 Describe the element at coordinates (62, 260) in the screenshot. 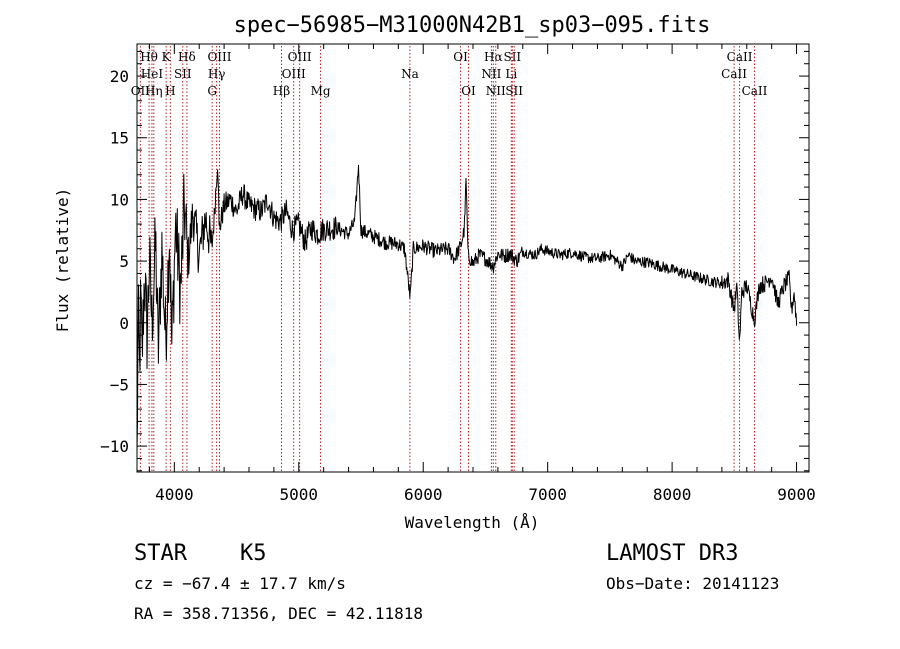

I see `y-axis-label: Flux (relative)` at that location.